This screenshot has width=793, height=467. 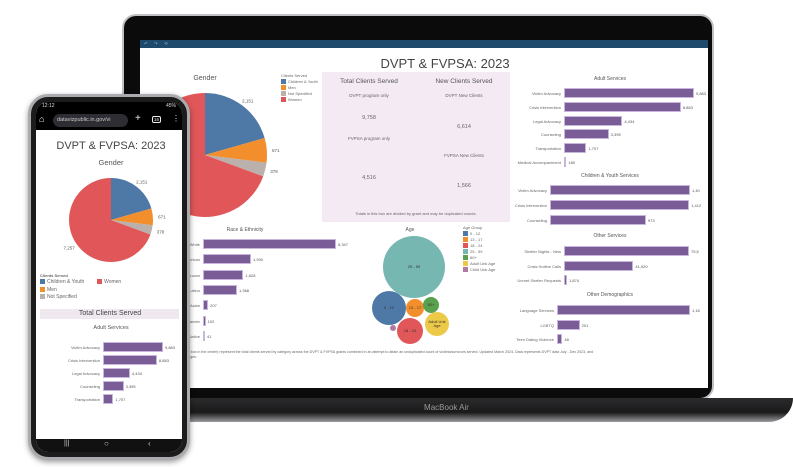 What do you see at coordinates (629, 121) in the screenshot?
I see `bar-value: 4,434` at bounding box center [629, 121].